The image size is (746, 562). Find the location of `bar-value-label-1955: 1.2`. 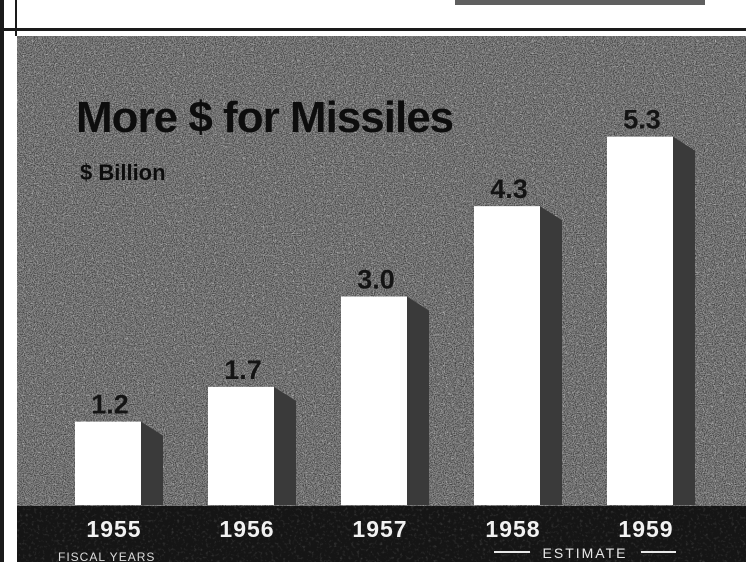

bar-value-label-1955: 1.2 is located at coordinates (110, 405).